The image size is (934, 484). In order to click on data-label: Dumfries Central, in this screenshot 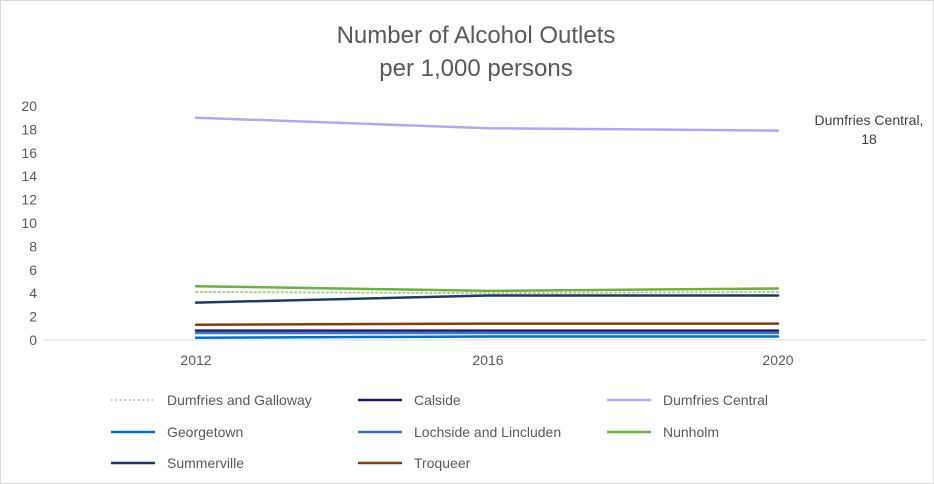, I will do `click(869, 120)`.